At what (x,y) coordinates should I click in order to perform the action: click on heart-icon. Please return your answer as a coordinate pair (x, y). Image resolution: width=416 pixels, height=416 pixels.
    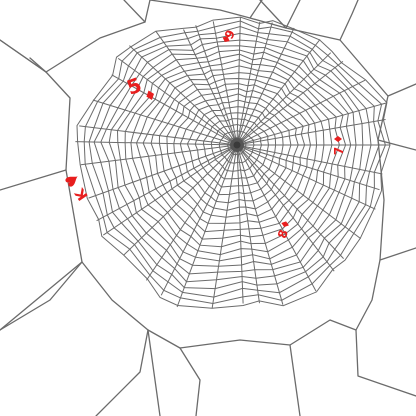
    Looking at the image, I should click on (71, 181).